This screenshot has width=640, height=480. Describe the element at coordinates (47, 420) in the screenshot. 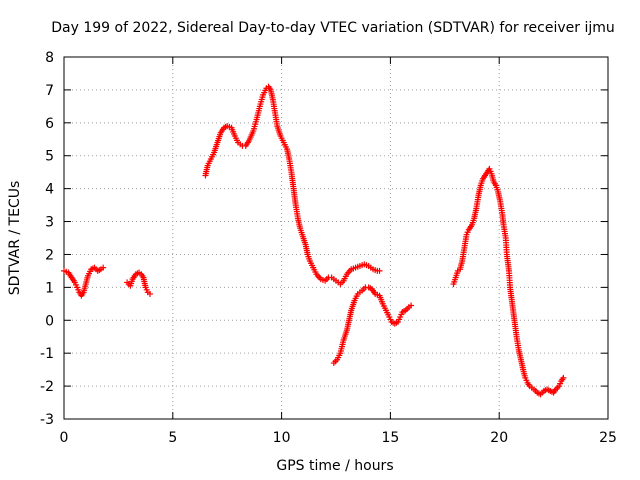

I see `y-tick-label: -3` at that location.